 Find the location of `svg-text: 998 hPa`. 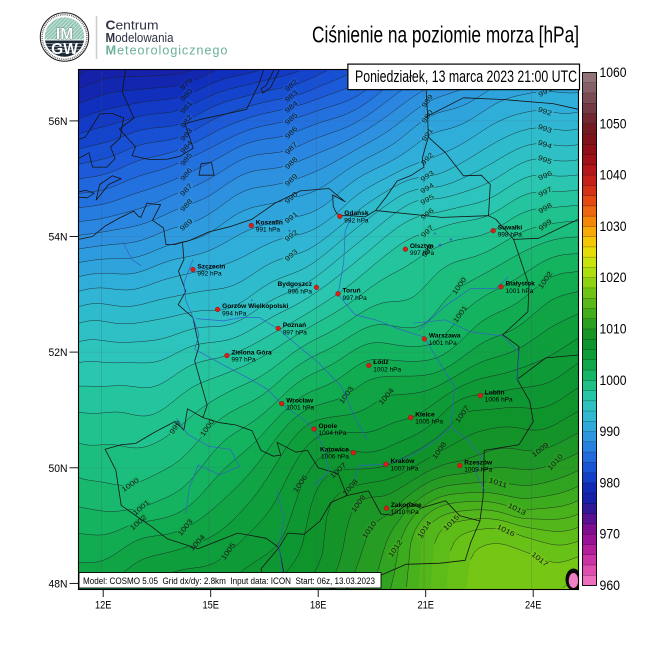

svg-text: 998 hPa is located at coordinates (510, 235).